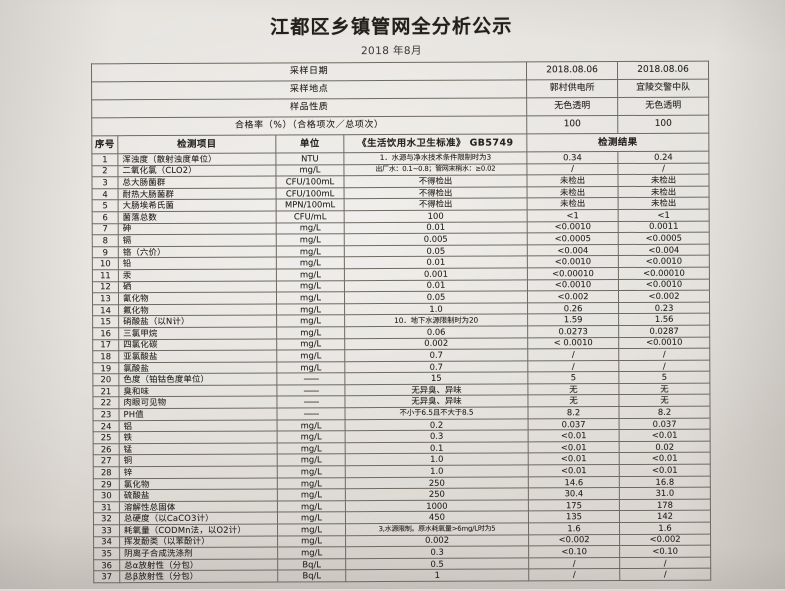 The image size is (785, 591). What do you see at coordinates (198, 425) in the screenshot?
I see `row-item-name: 铝` at bounding box center [198, 425].